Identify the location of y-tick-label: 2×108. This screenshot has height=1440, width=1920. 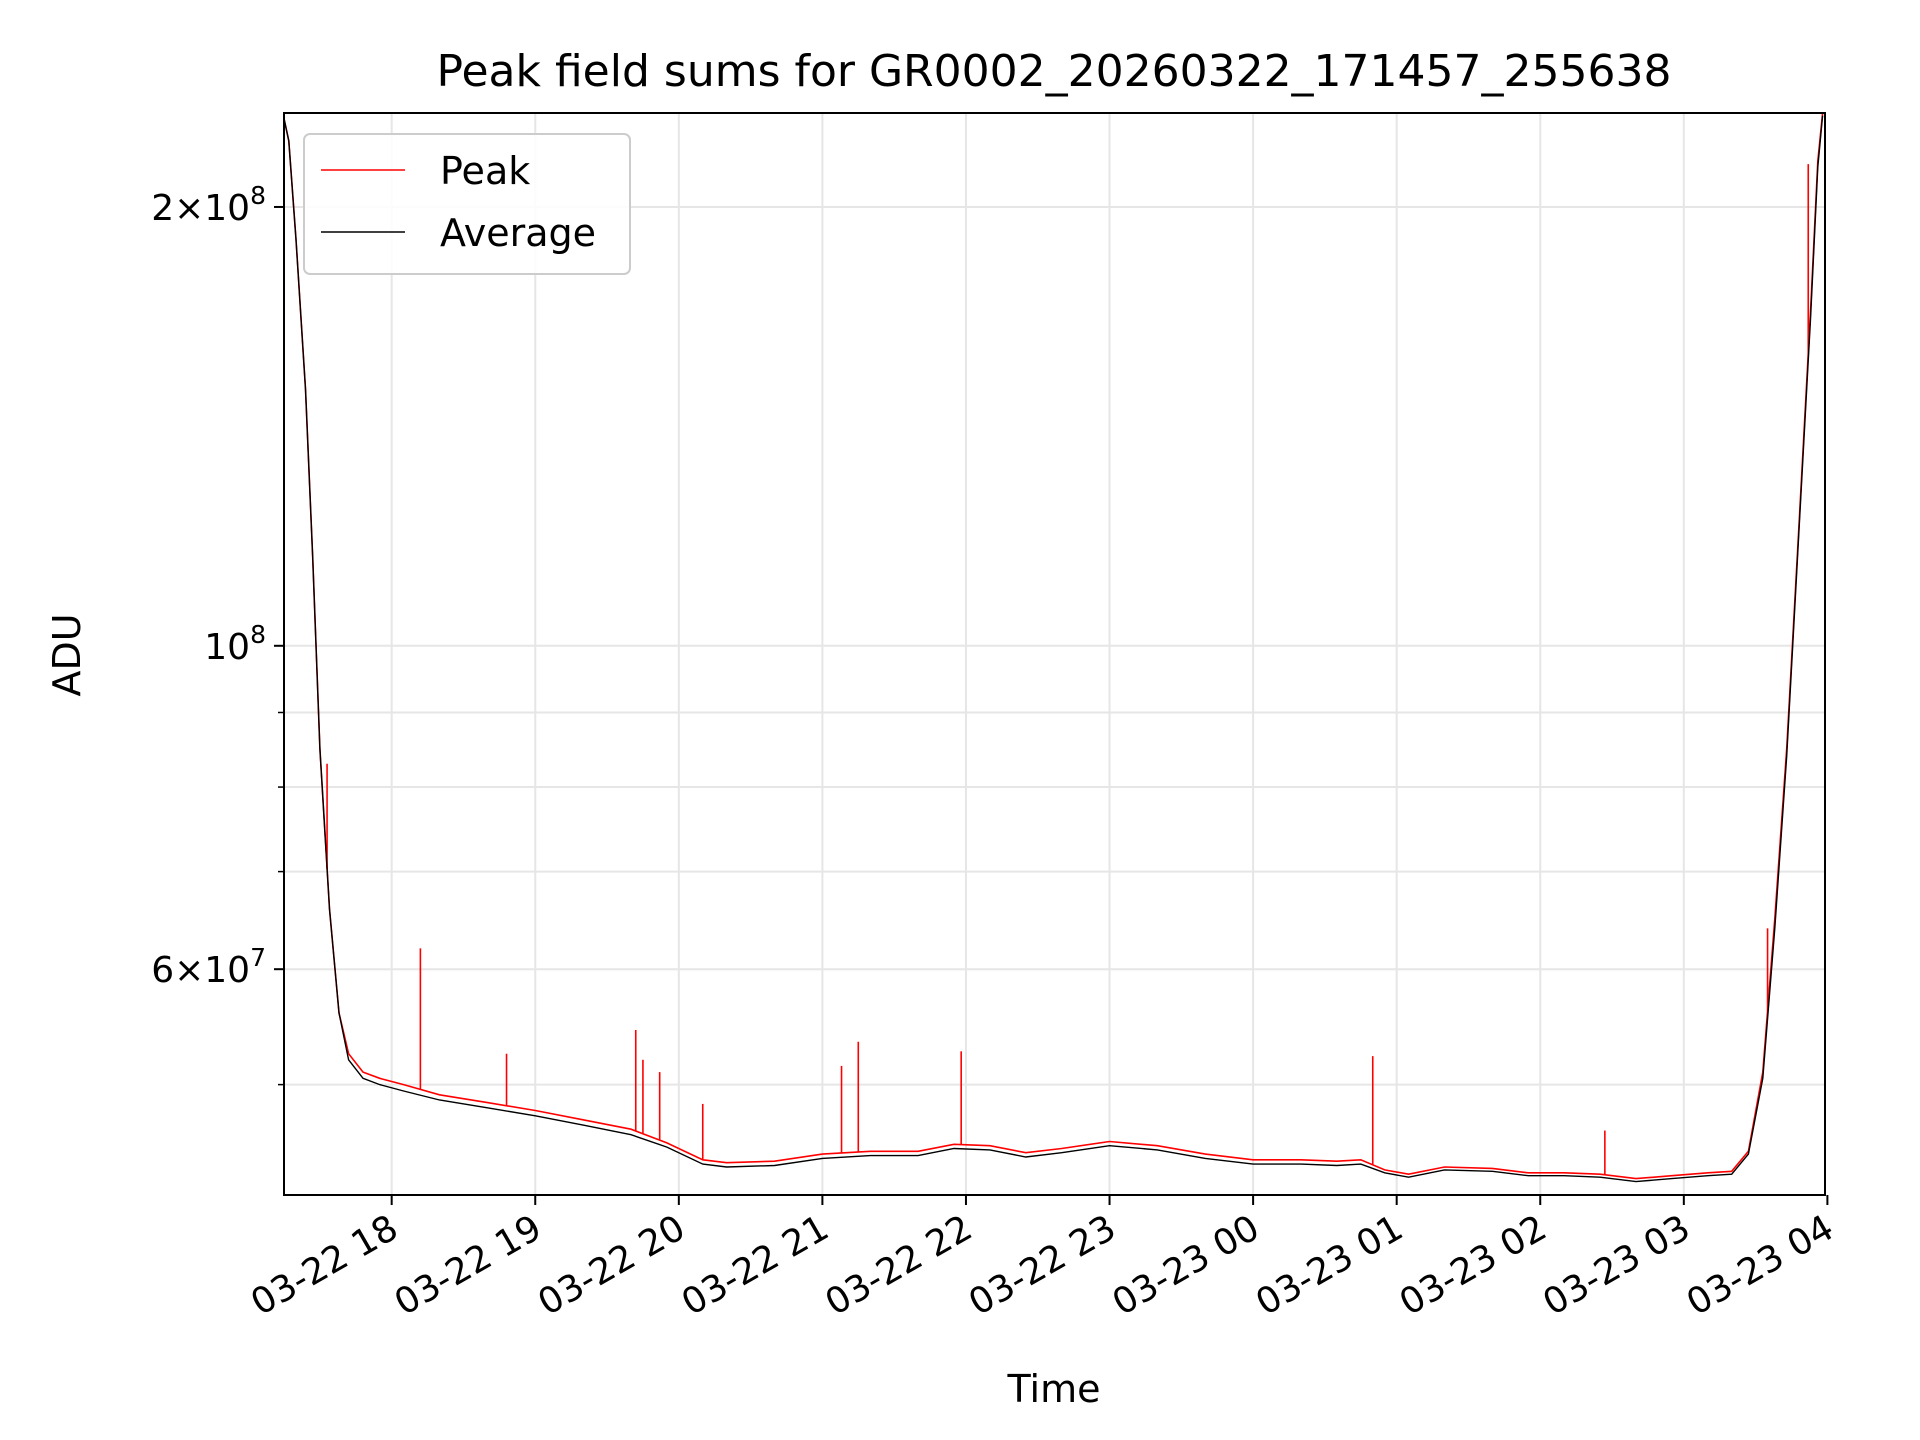
(208, 205).